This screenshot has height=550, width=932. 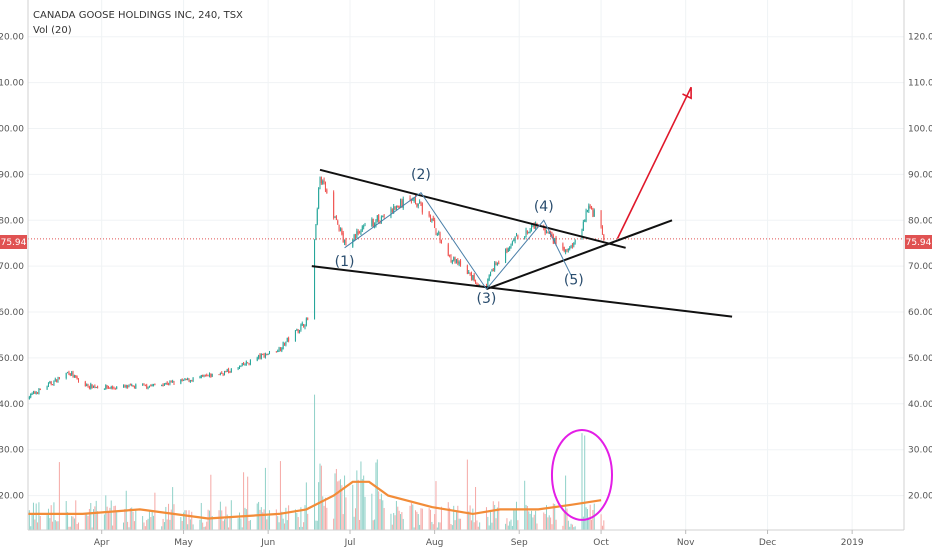 I want to click on price-tick-label: 40.00, so click(x=920, y=405).